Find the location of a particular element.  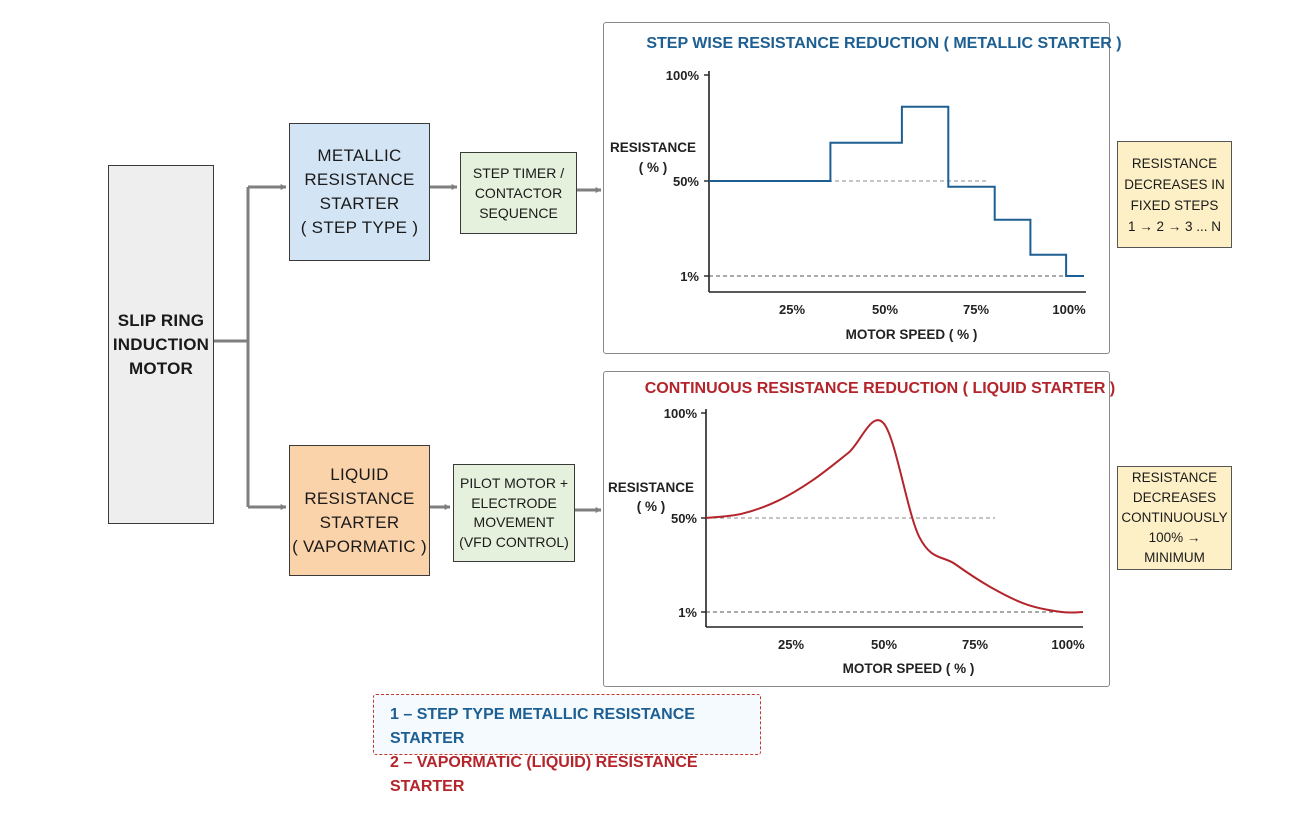

timer-label-line: CONTACTOR is located at coordinates (518, 193).